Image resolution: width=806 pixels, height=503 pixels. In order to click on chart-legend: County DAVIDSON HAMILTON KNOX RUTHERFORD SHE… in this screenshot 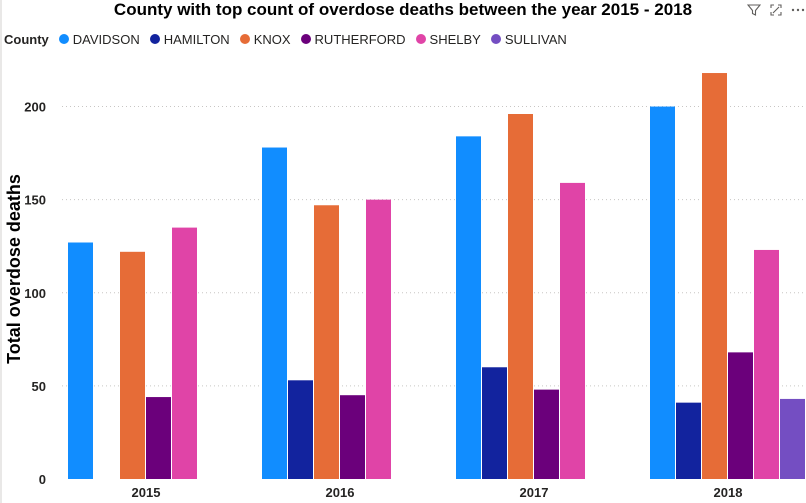, I will do `click(290, 39)`.